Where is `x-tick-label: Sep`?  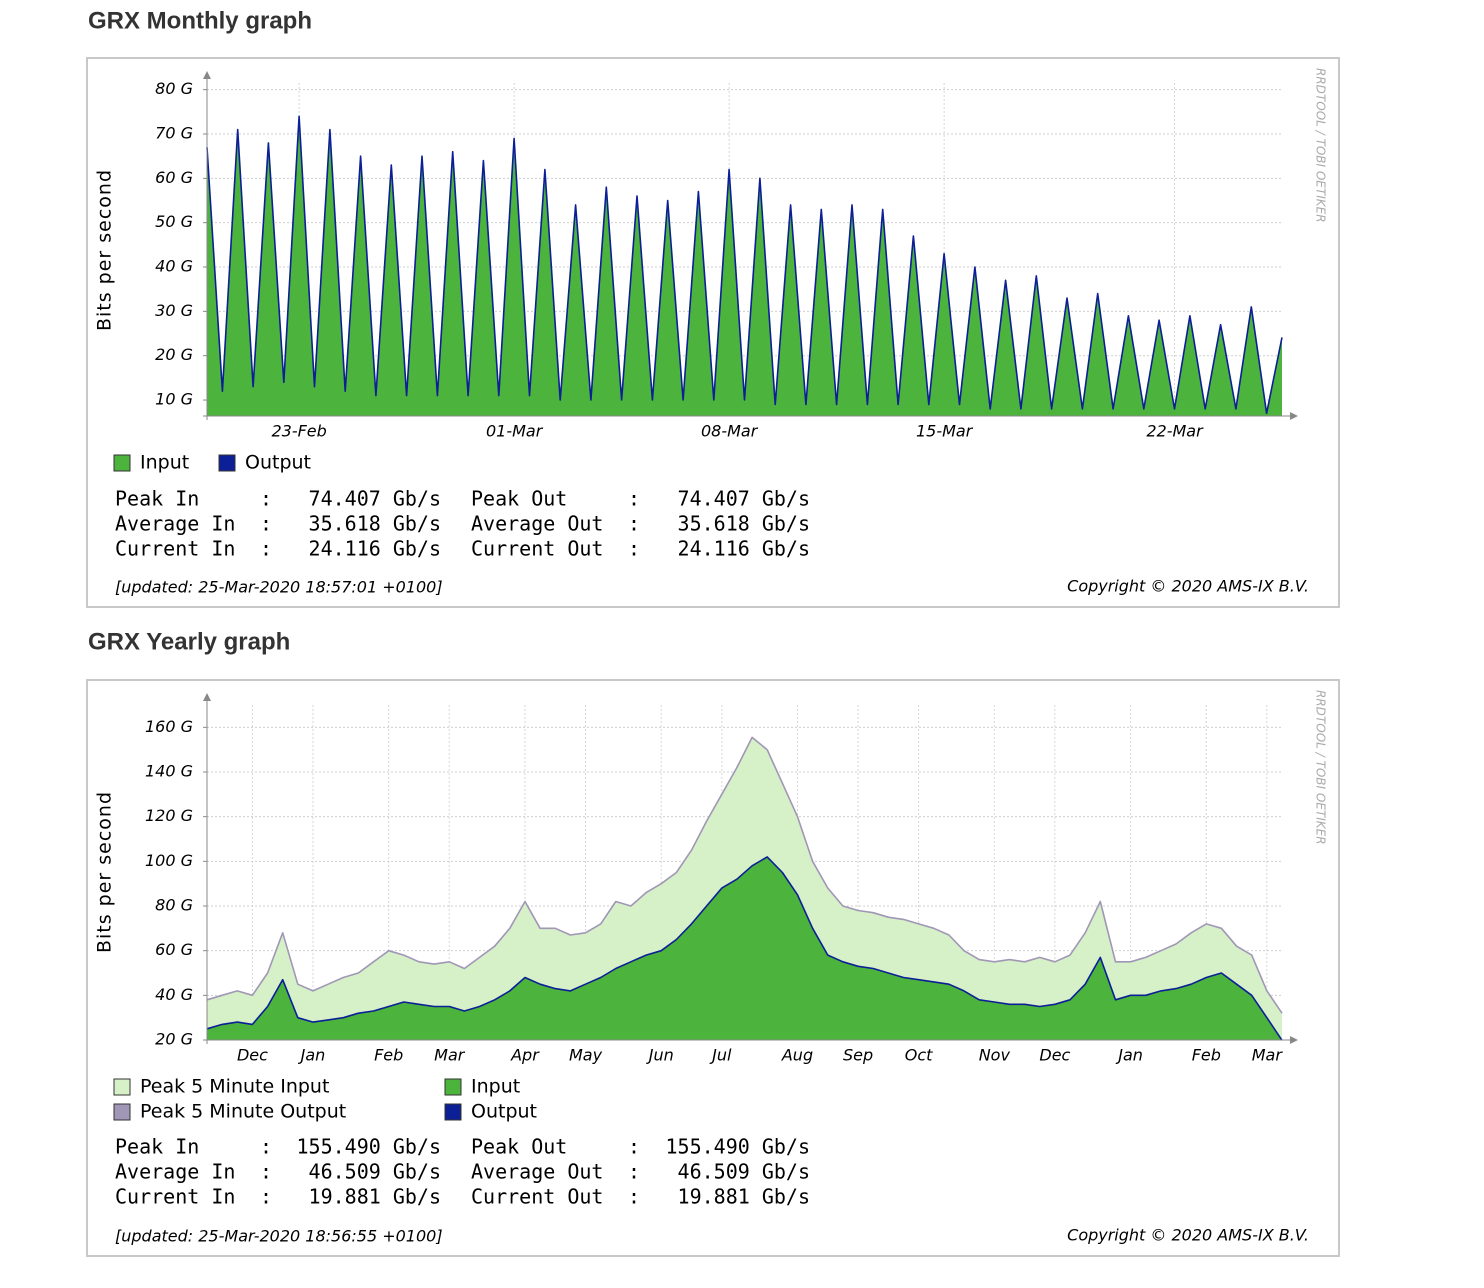 x-tick-label: Sep is located at coordinates (858, 1055).